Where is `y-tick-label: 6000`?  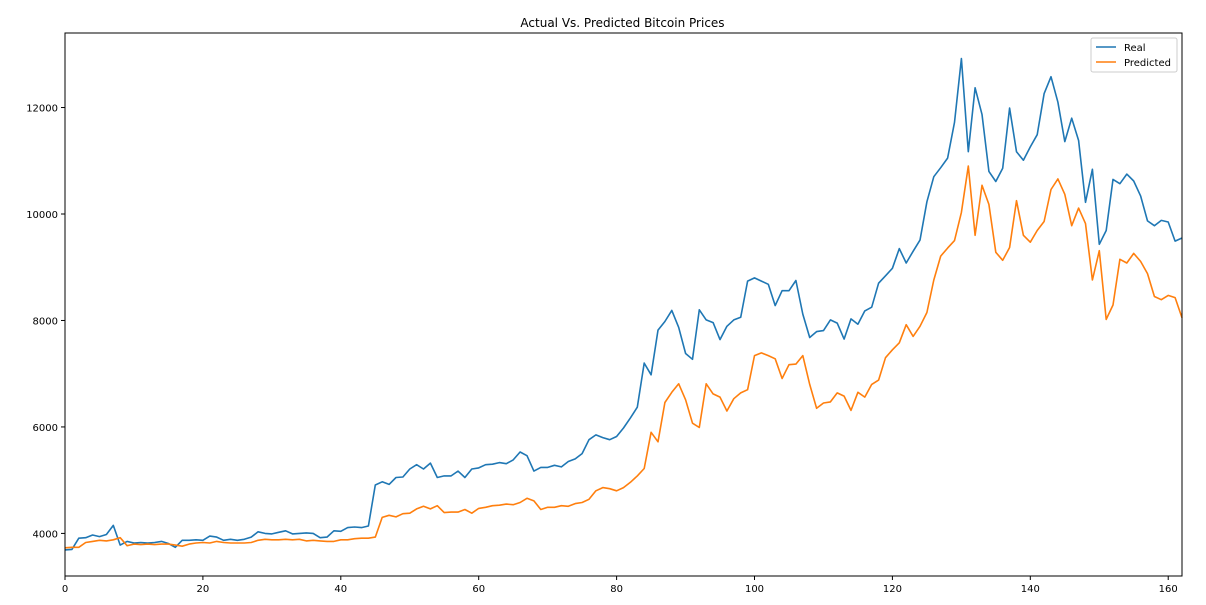
y-tick-label: 6000 is located at coordinates (45, 428).